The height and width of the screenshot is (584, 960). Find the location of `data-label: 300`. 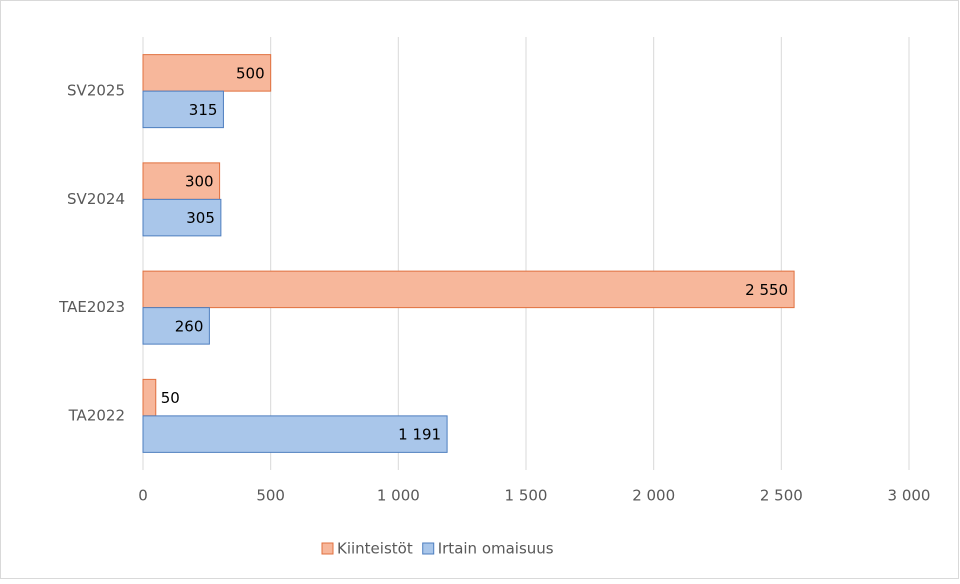

data-label: 300 is located at coordinates (199, 182).